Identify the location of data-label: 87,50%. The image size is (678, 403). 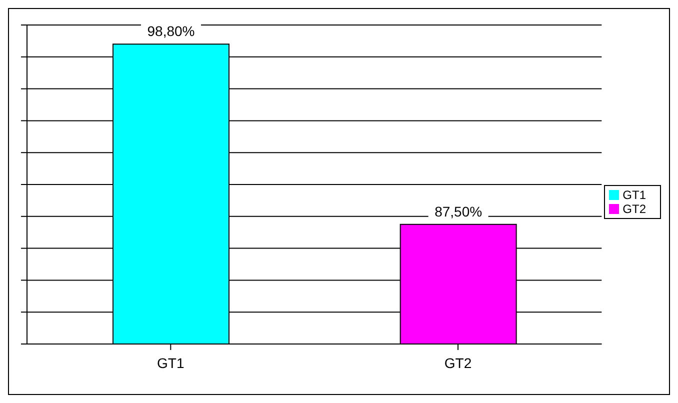
(458, 211).